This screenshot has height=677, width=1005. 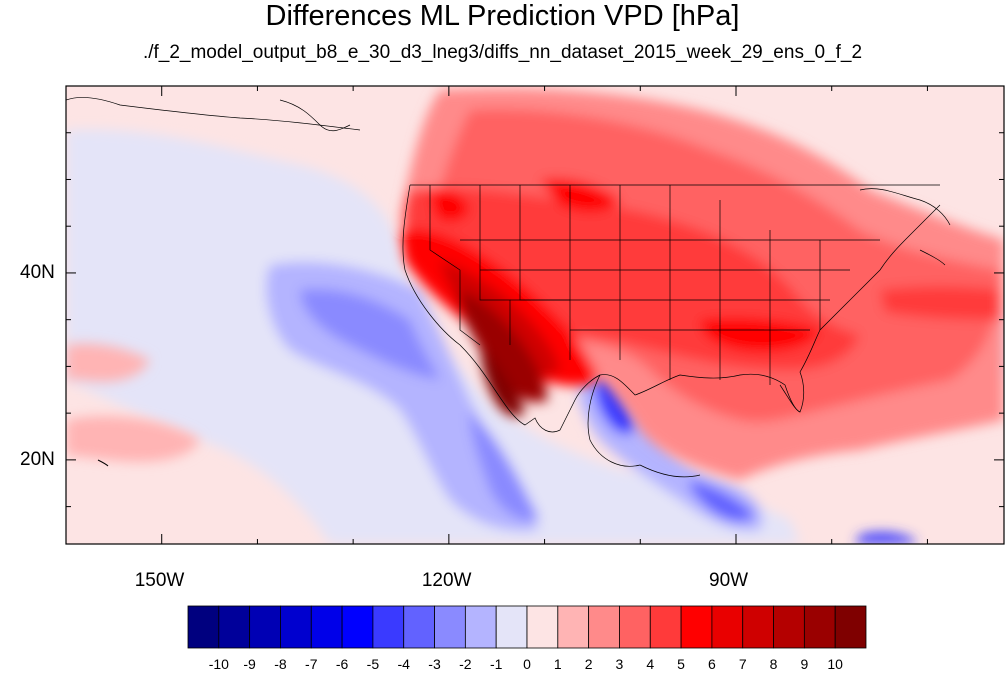 What do you see at coordinates (496, 664) in the screenshot?
I see `colorbar-level-label: -1` at bounding box center [496, 664].